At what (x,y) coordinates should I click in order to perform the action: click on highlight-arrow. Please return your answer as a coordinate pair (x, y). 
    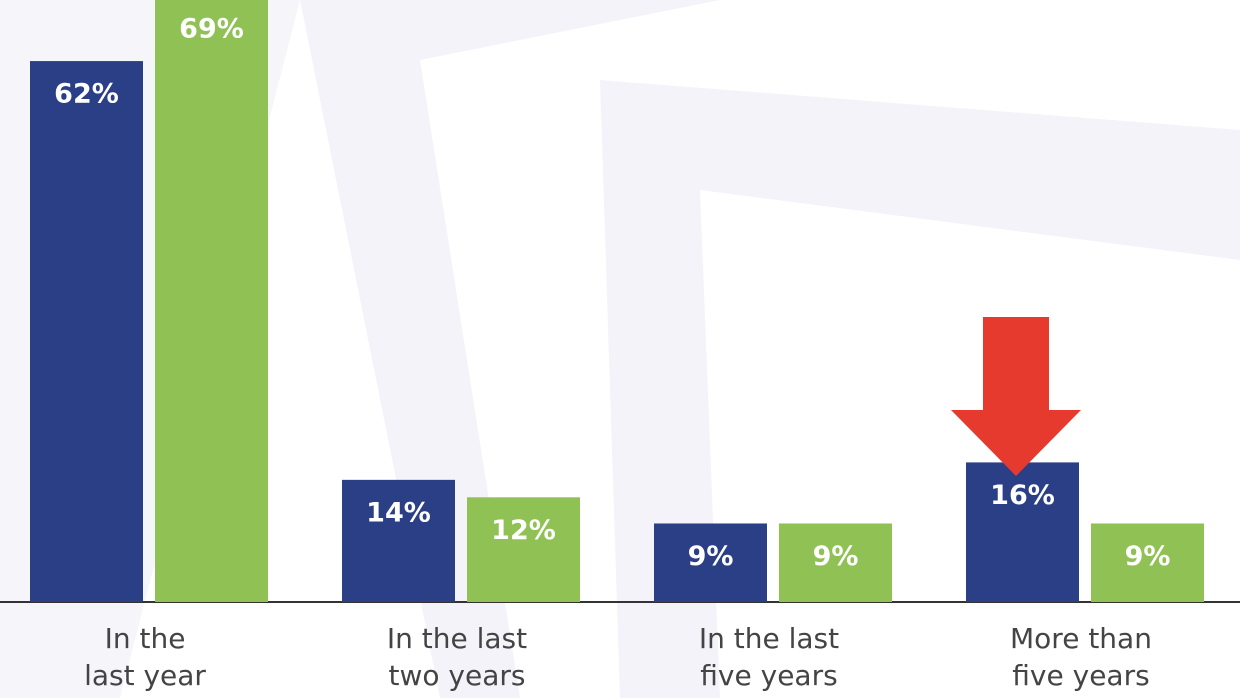
    Looking at the image, I should click on (1016, 396).